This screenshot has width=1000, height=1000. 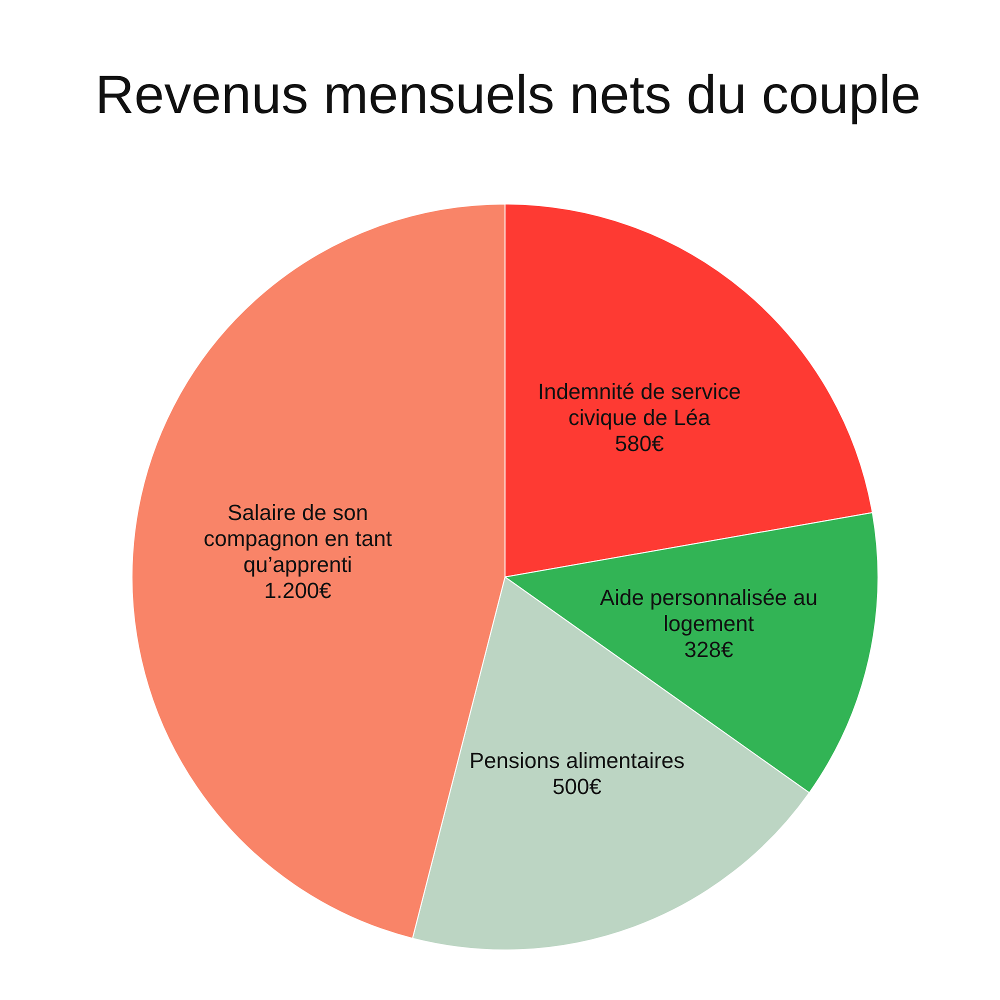 What do you see at coordinates (639, 404) in the screenshot?
I see `slice-label: Indemnité de service civique de Léa` at bounding box center [639, 404].